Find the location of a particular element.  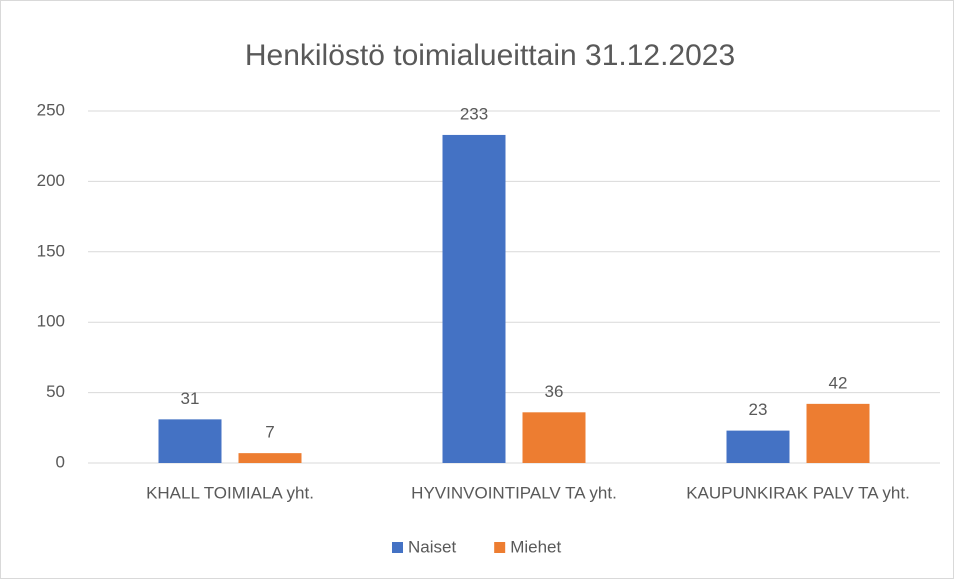

data-label: 31 is located at coordinates (190, 398).